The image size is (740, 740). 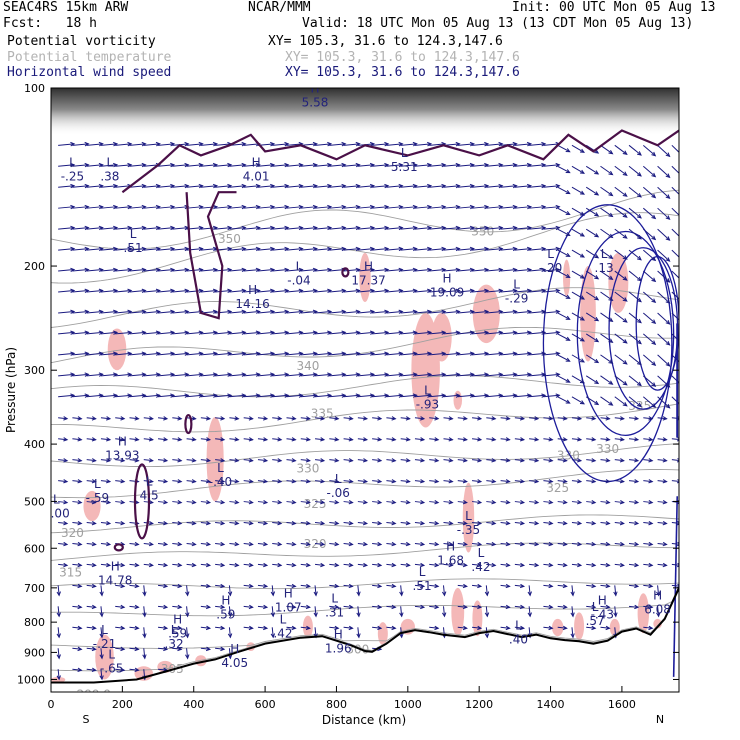 What do you see at coordinates (468, 517) in the screenshot?
I see `positive-pv-shading` at bounding box center [468, 517].